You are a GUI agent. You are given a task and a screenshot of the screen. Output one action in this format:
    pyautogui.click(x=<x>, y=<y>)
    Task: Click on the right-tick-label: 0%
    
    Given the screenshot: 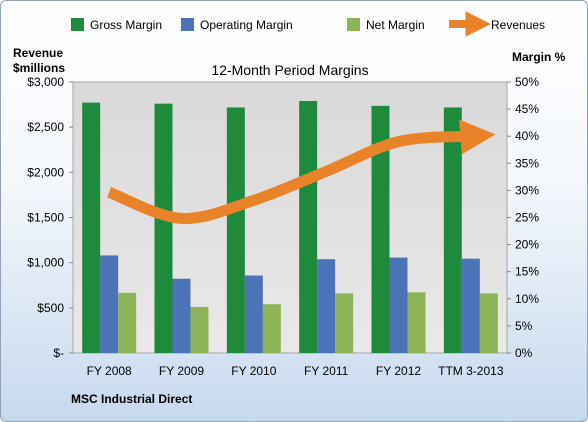 What is the action you would take?
    pyautogui.click(x=524, y=353)
    